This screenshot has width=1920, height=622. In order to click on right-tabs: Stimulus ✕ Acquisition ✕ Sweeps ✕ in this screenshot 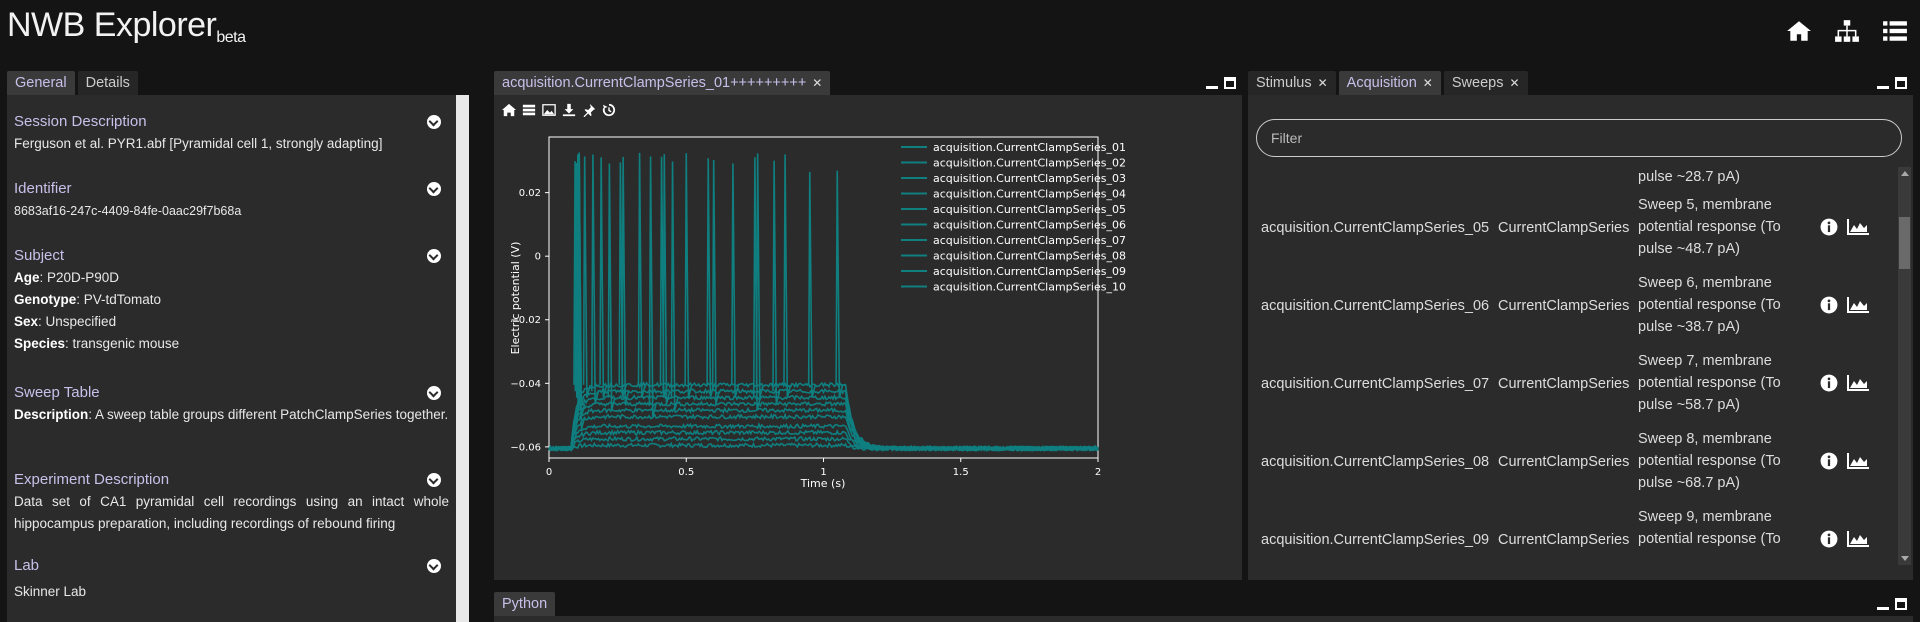, I will do `click(1580, 82)`.